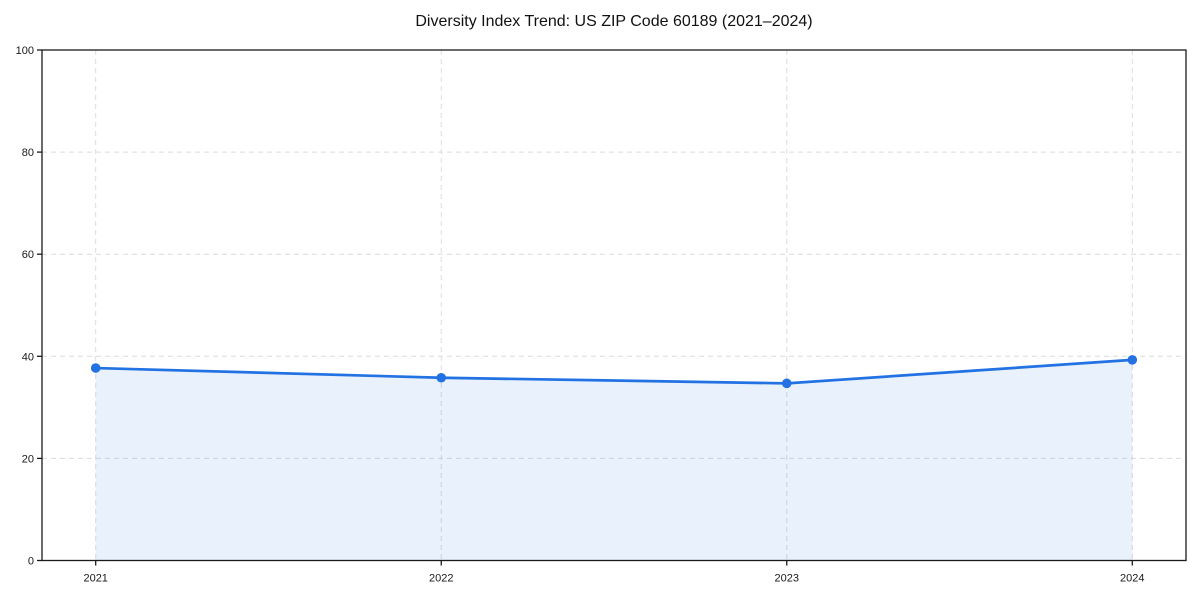  I want to click on y-tick-label: 80, so click(28, 153).